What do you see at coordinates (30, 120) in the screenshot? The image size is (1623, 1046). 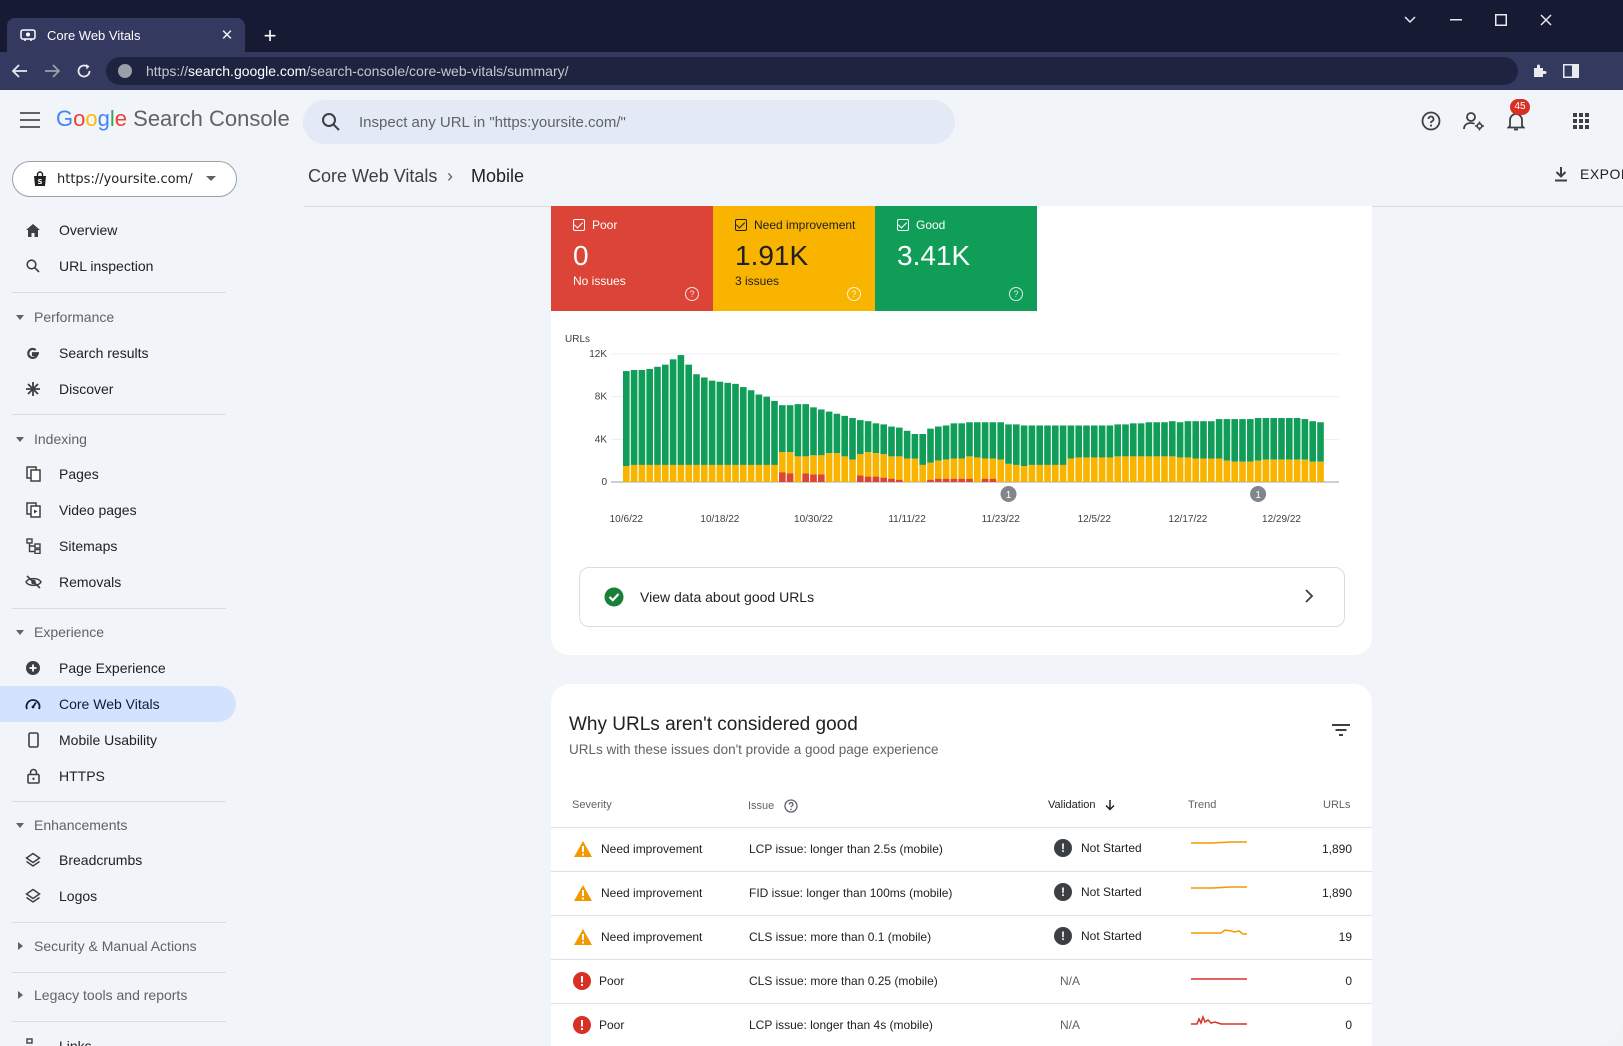 I see `menu-icon` at bounding box center [30, 120].